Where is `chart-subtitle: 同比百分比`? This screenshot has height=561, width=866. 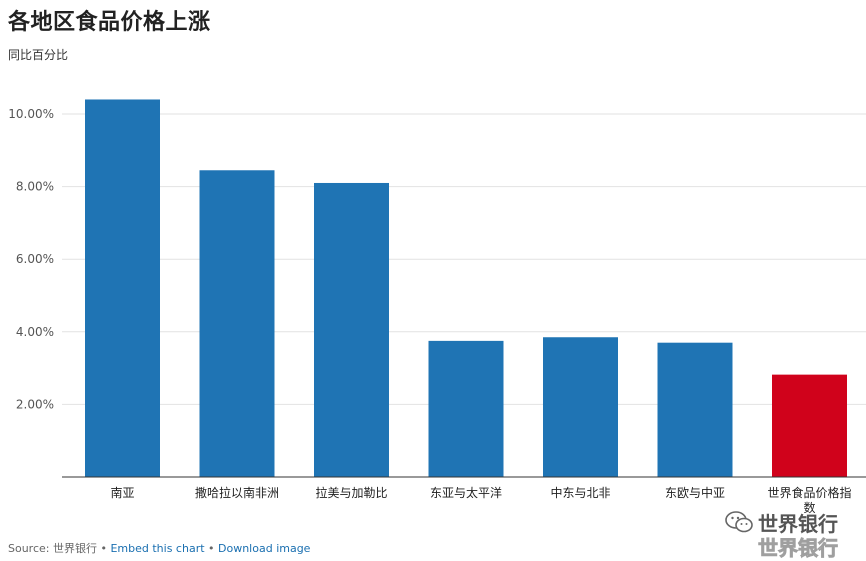 chart-subtitle: 同比百分比 is located at coordinates (38, 55).